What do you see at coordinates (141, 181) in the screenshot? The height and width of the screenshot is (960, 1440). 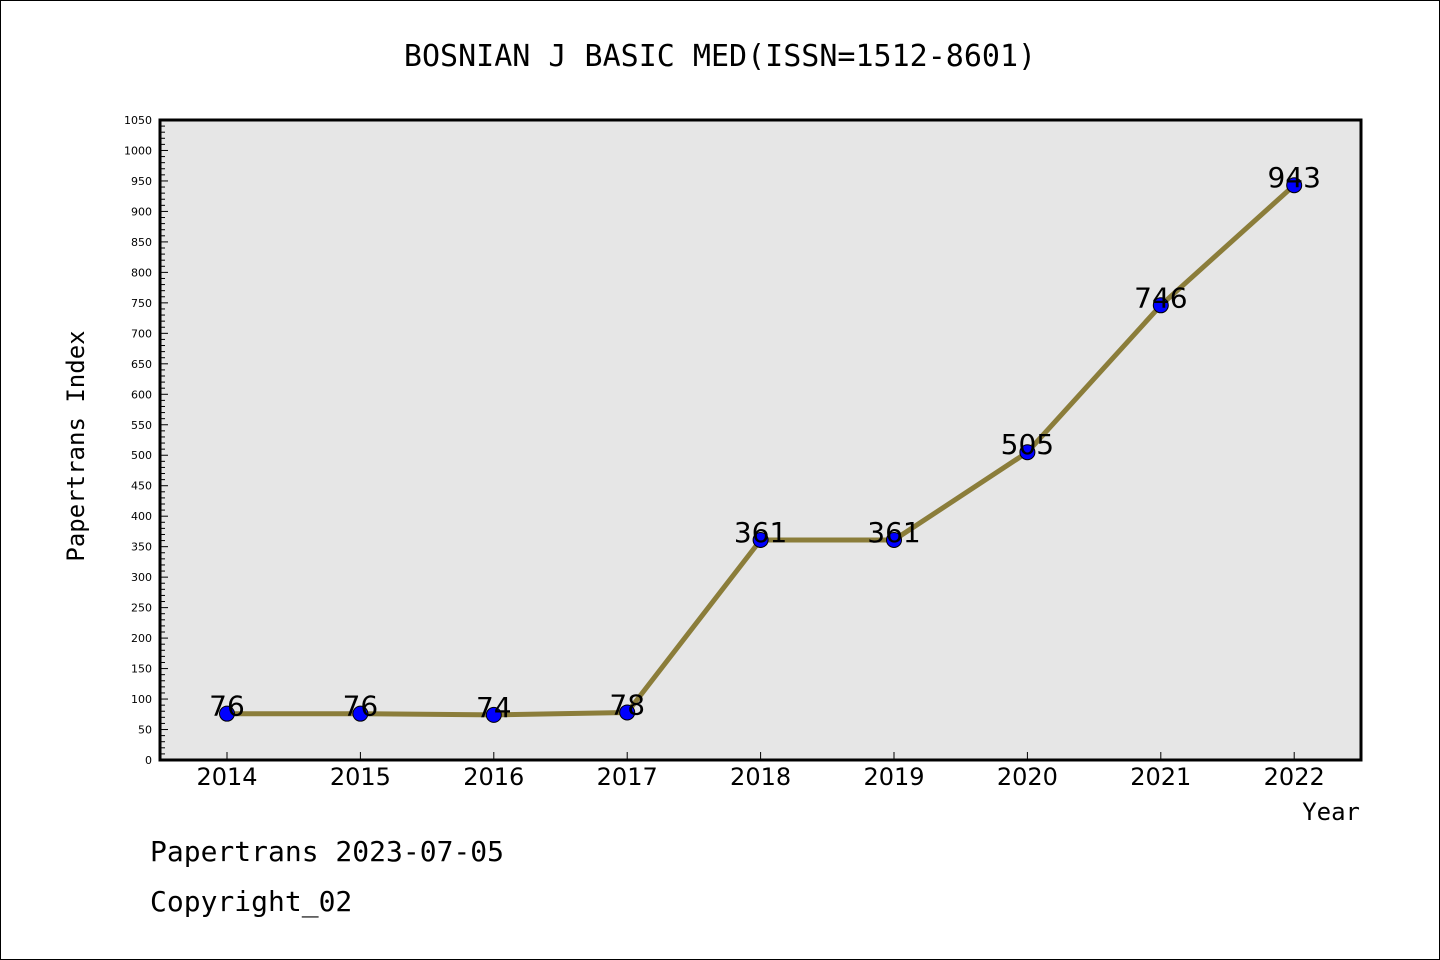 I see `y-tick-label: 950` at bounding box center [141, 181].